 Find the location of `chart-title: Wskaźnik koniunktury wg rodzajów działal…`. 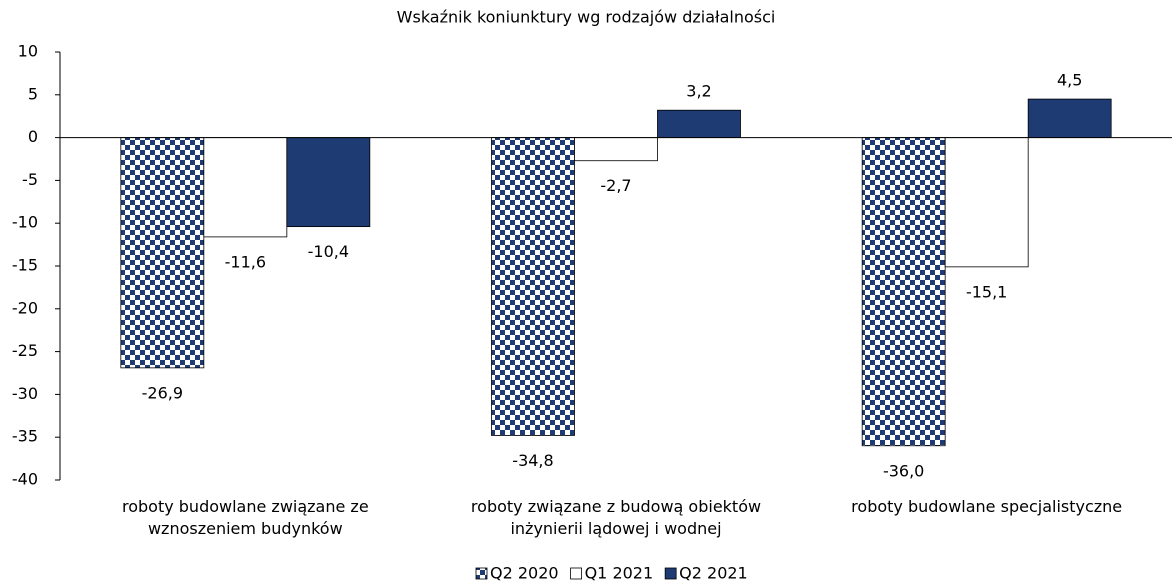

chart-title: Wskaźnik koniunktury wg rodzajów działal… is located at coordinates (586, 17).